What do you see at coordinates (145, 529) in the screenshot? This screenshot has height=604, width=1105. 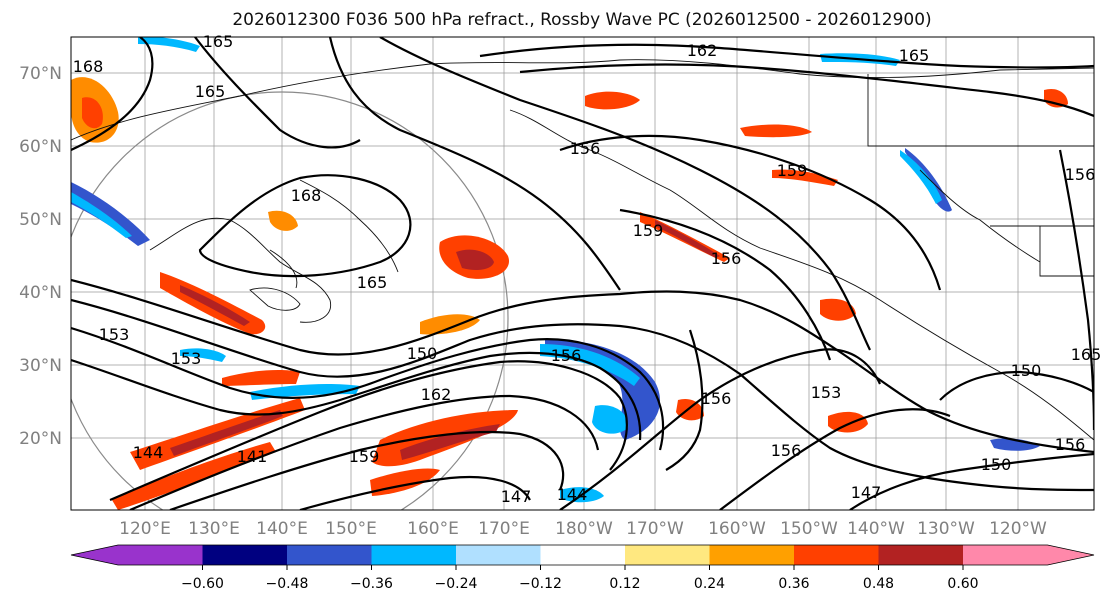 I see `lon-label: 120°E` at bounding box center [145, 529].